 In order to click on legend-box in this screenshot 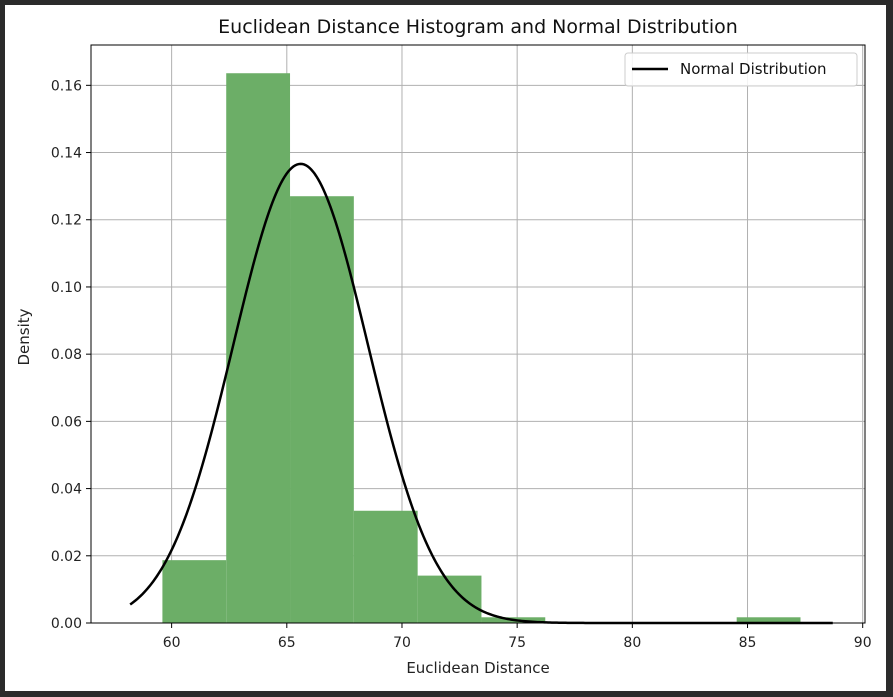, I will do `click(741, 69)`.